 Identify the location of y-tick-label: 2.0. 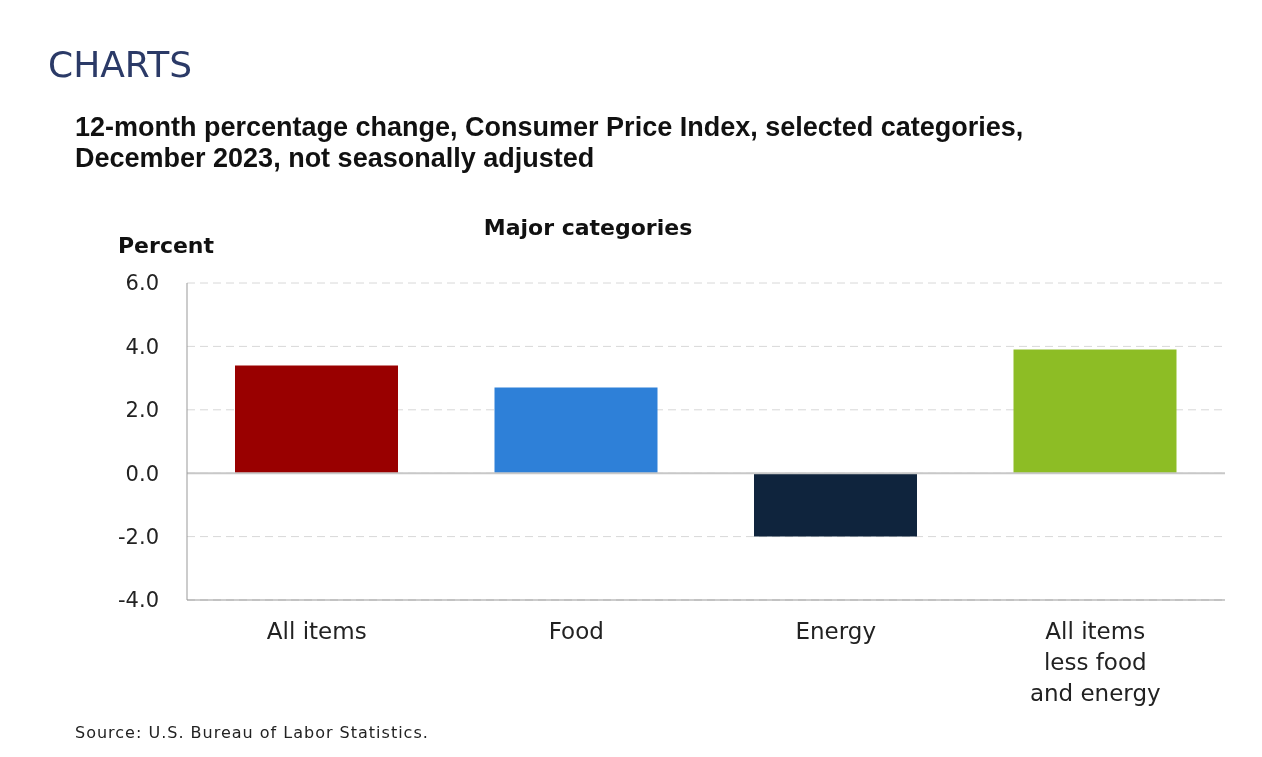
(142, 410).